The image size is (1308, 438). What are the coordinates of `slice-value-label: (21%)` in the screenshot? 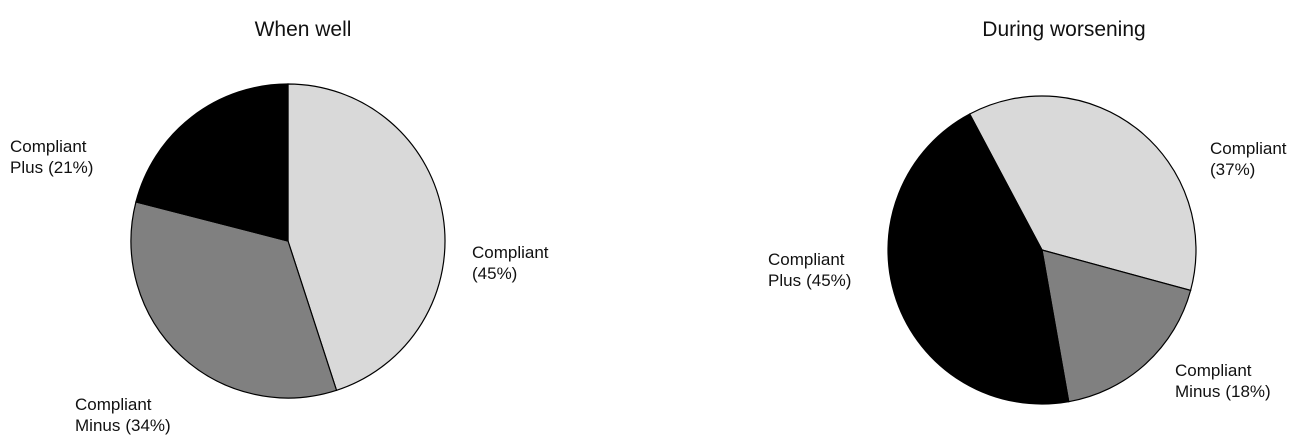 It's located at (70, 167).